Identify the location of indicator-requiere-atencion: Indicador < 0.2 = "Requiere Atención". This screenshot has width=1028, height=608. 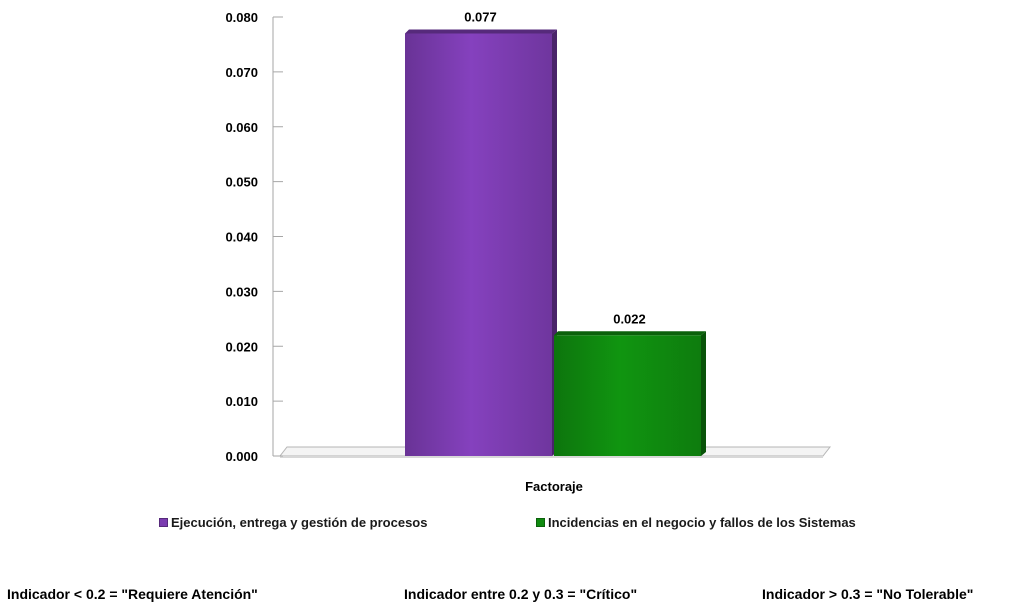
(132, 594).